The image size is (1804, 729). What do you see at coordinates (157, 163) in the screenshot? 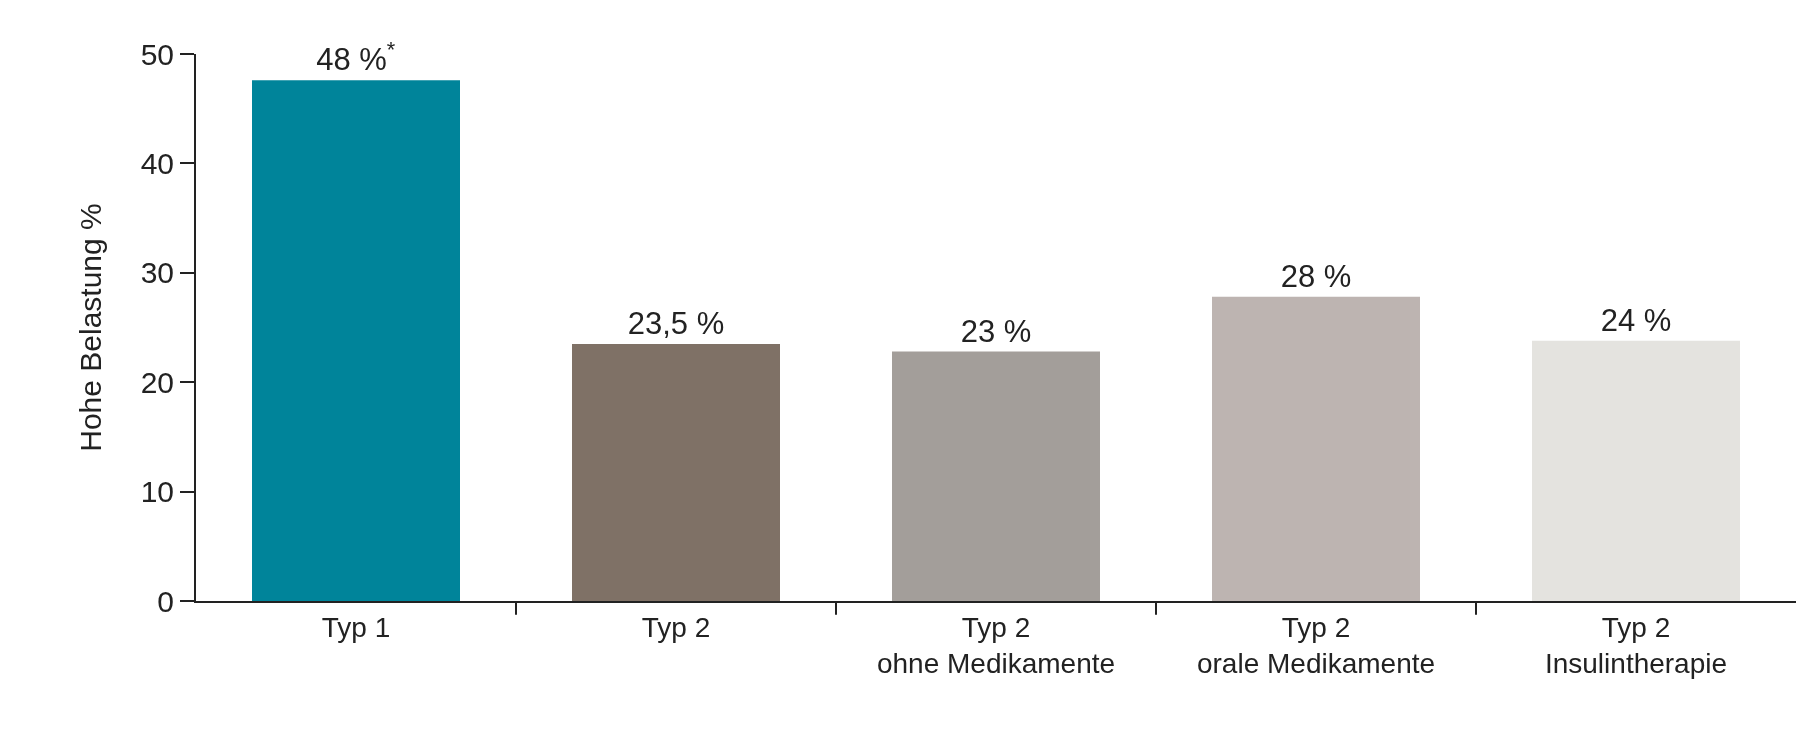
I see `y-tick-label: 40` at bounding box center [157, 163].